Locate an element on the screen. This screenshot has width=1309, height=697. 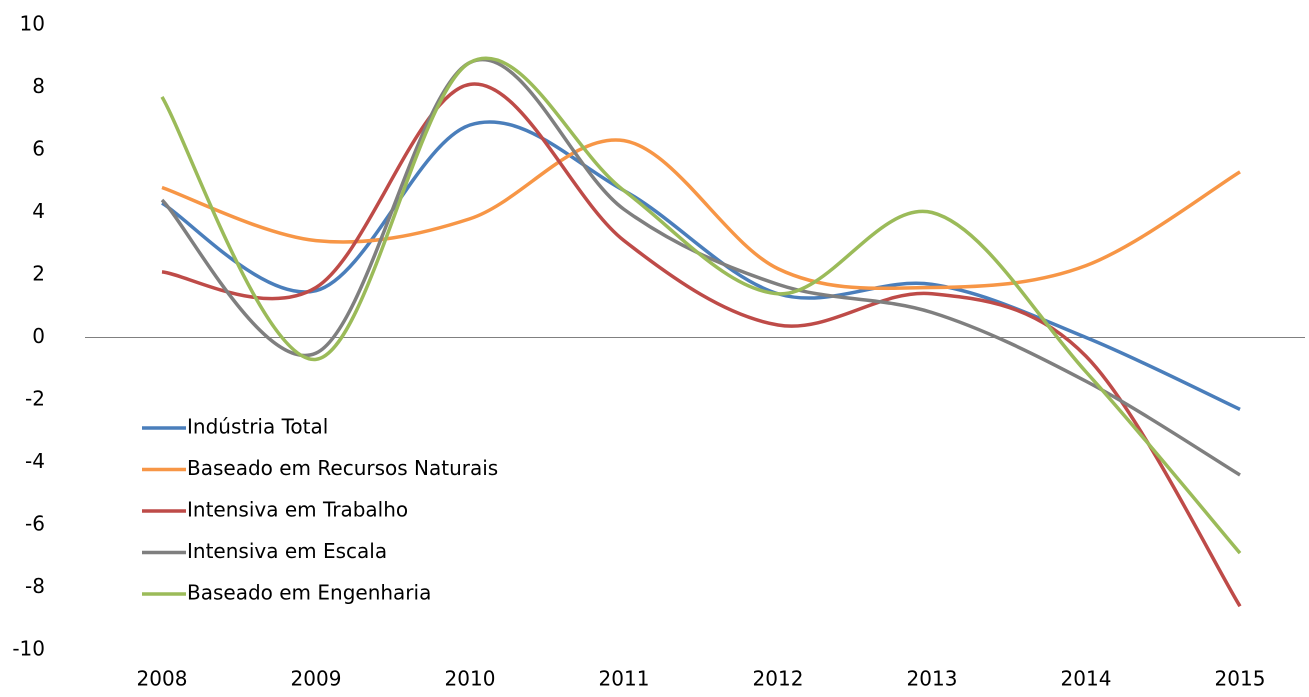
y-tick-label: -4 is located at coordinates (35, 461).